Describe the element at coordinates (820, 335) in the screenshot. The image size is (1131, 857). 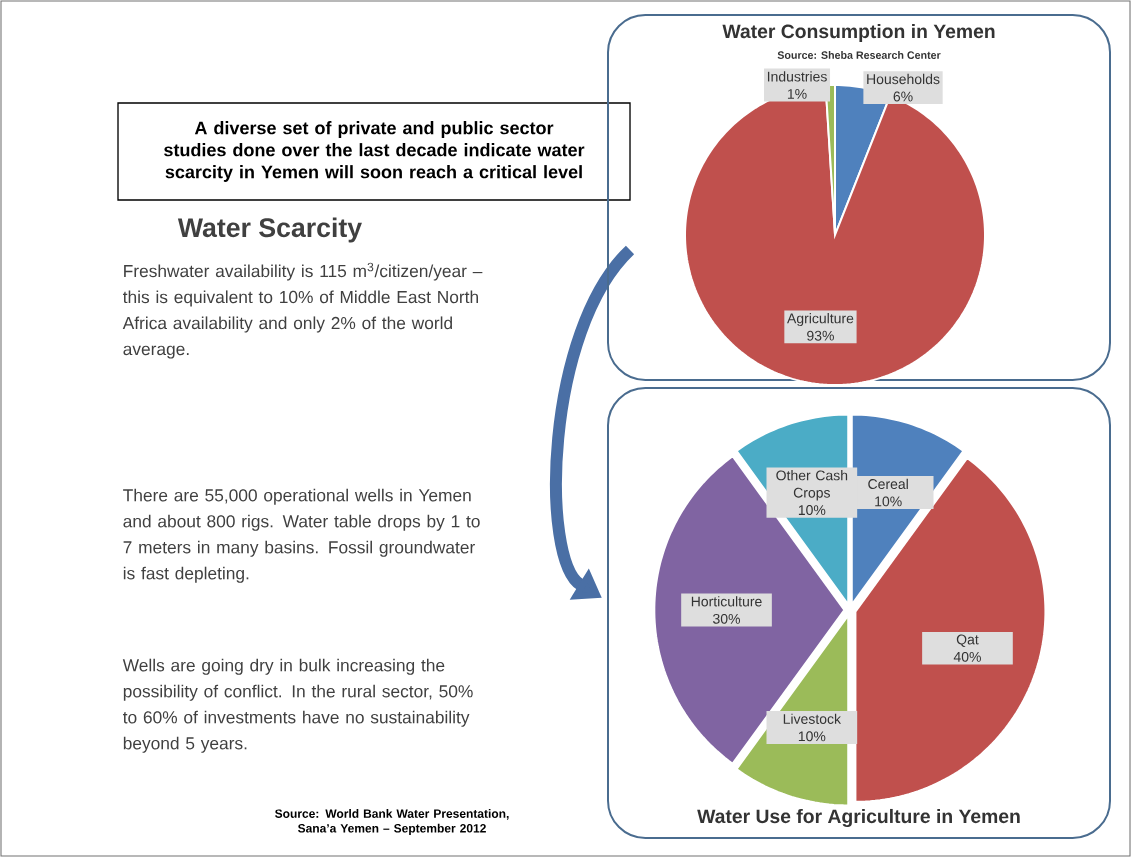
I see `data-label: 93%` at that location.